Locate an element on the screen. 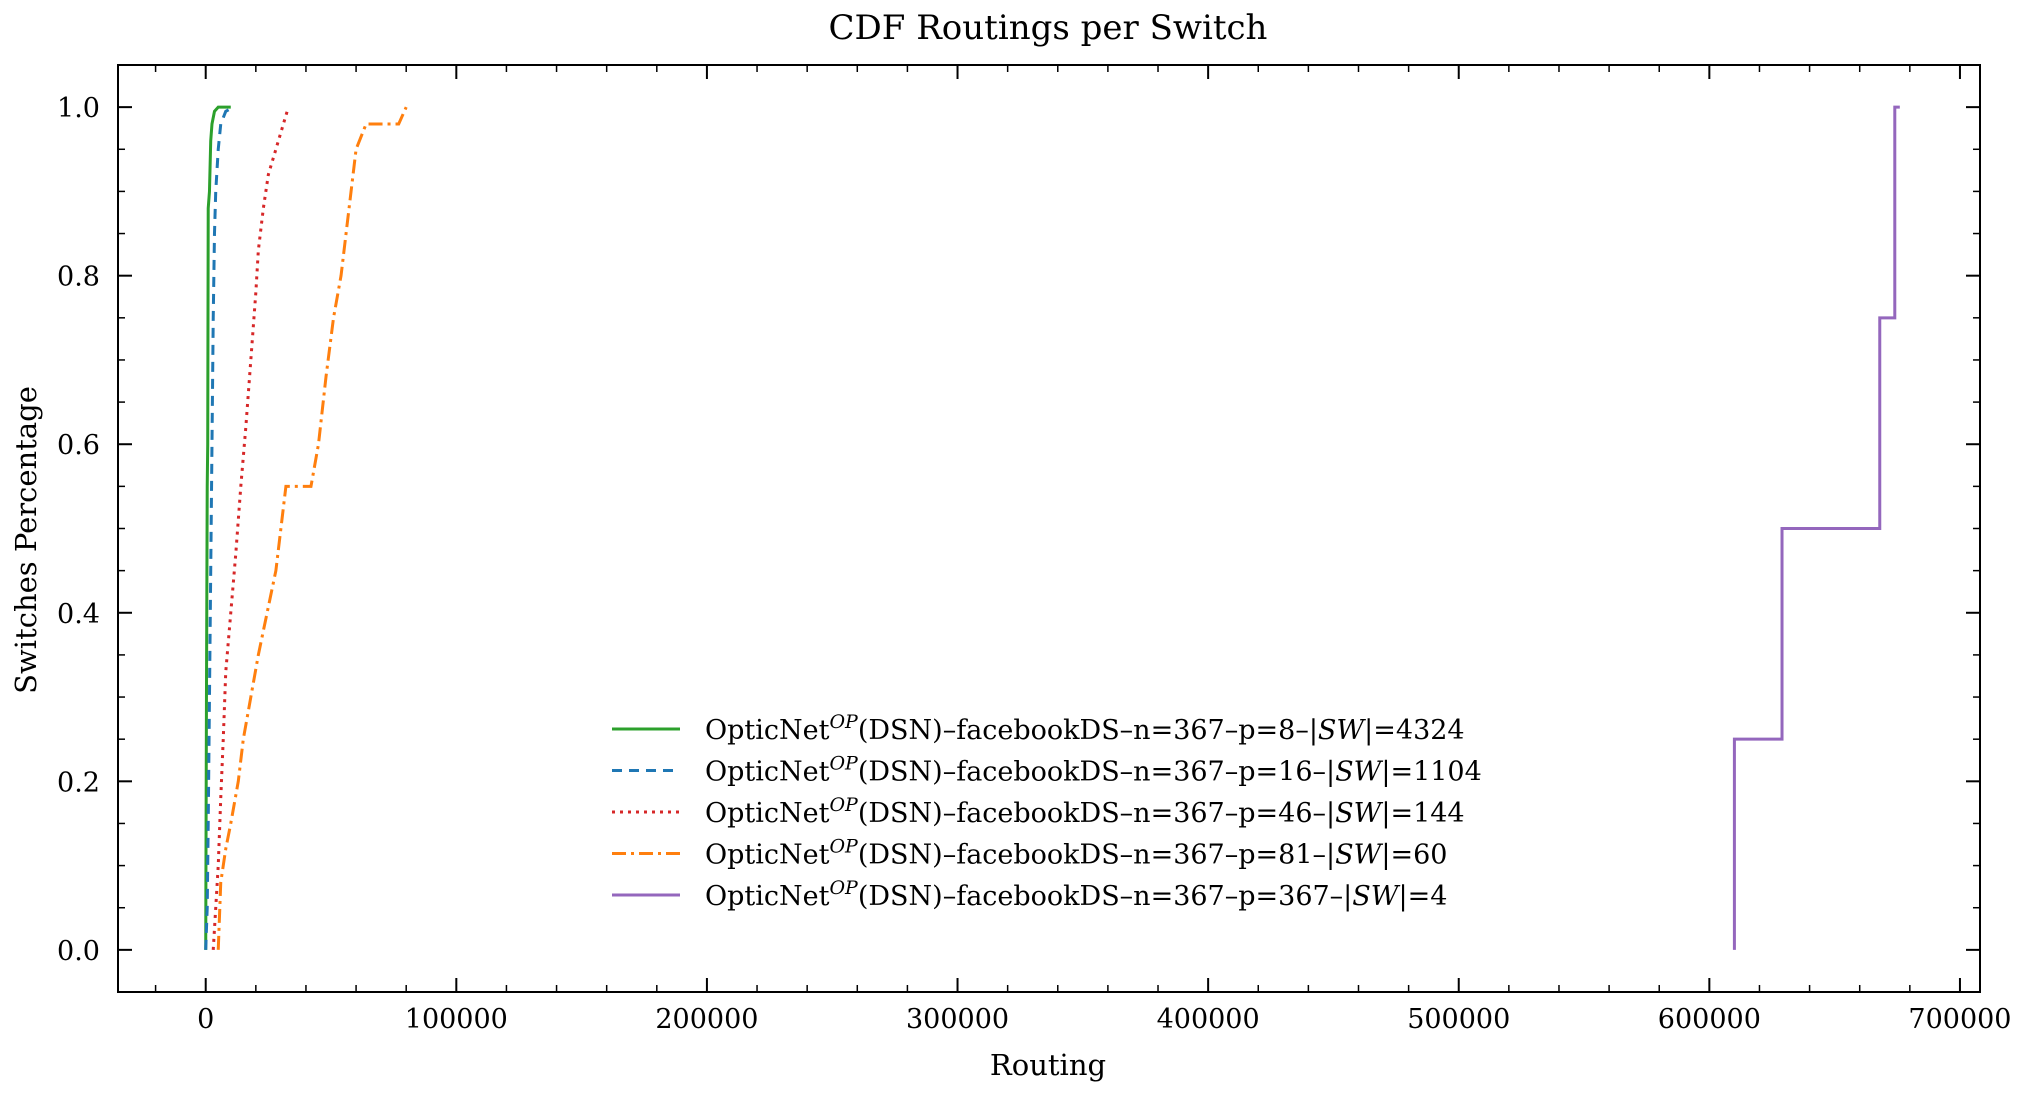 This screenshot has height=1096, width=2019. y-tick-label: 0.4 is located at coordinates (78, 614).